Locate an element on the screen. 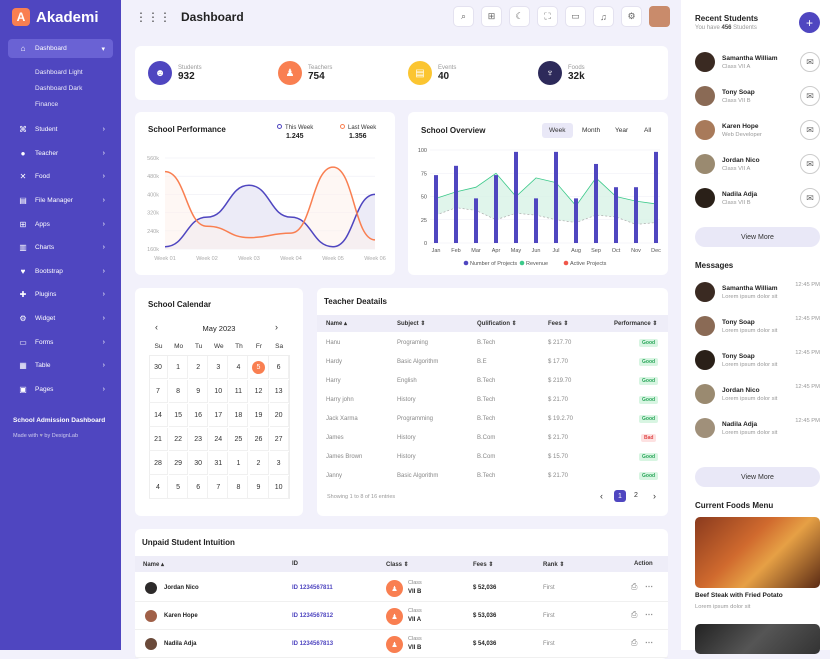  bell-icon: ♫ is located at coordinates (603, 16).